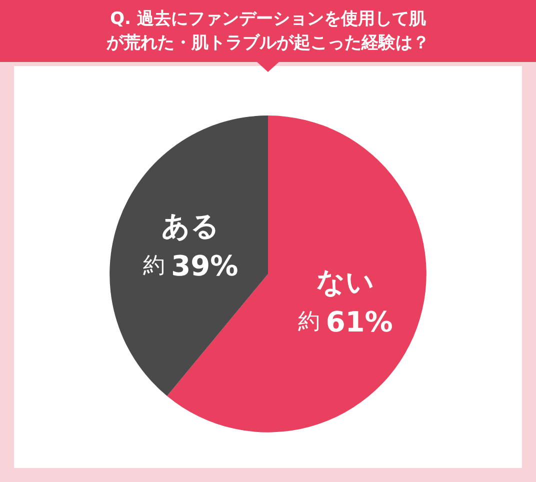 Image resolution: width=536 pixels, height=482 pixels. I want to click on chart-title: Q. 過去にファンデーションを使用して肌が荒れた・肌トラブルが起こった経験は？, so click(268, 31).